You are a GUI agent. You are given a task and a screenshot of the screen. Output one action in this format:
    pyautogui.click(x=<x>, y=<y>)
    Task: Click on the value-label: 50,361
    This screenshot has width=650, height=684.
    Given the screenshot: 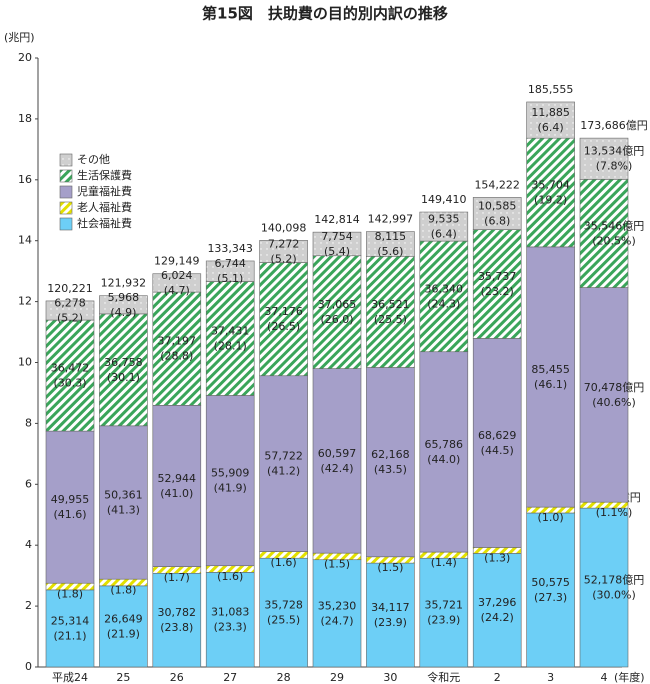 What is the action you would take?
    pyautogui.click(x=123, y=494)
    